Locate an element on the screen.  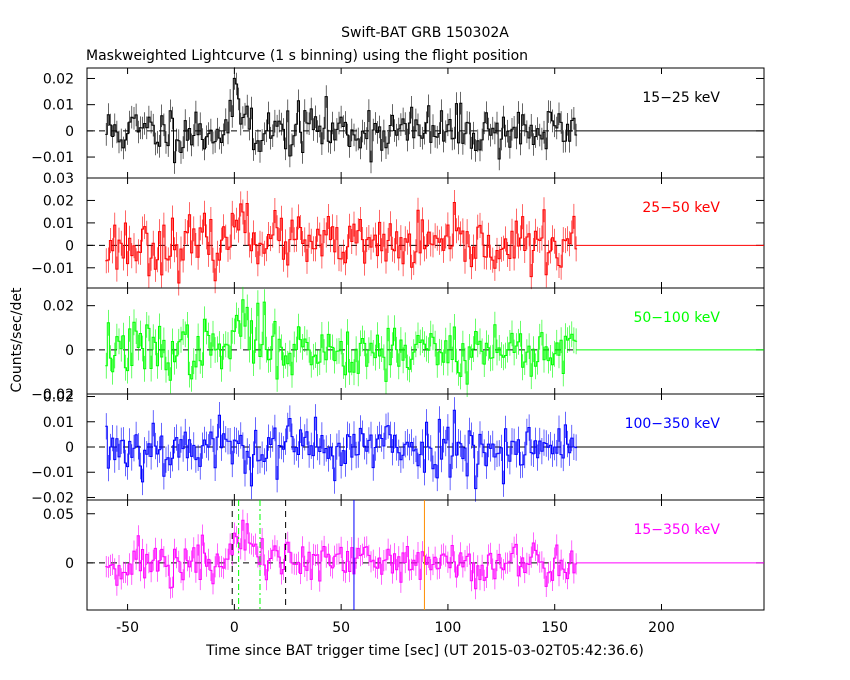
x-tick-label: -50 is located at coordinates (127, 628).